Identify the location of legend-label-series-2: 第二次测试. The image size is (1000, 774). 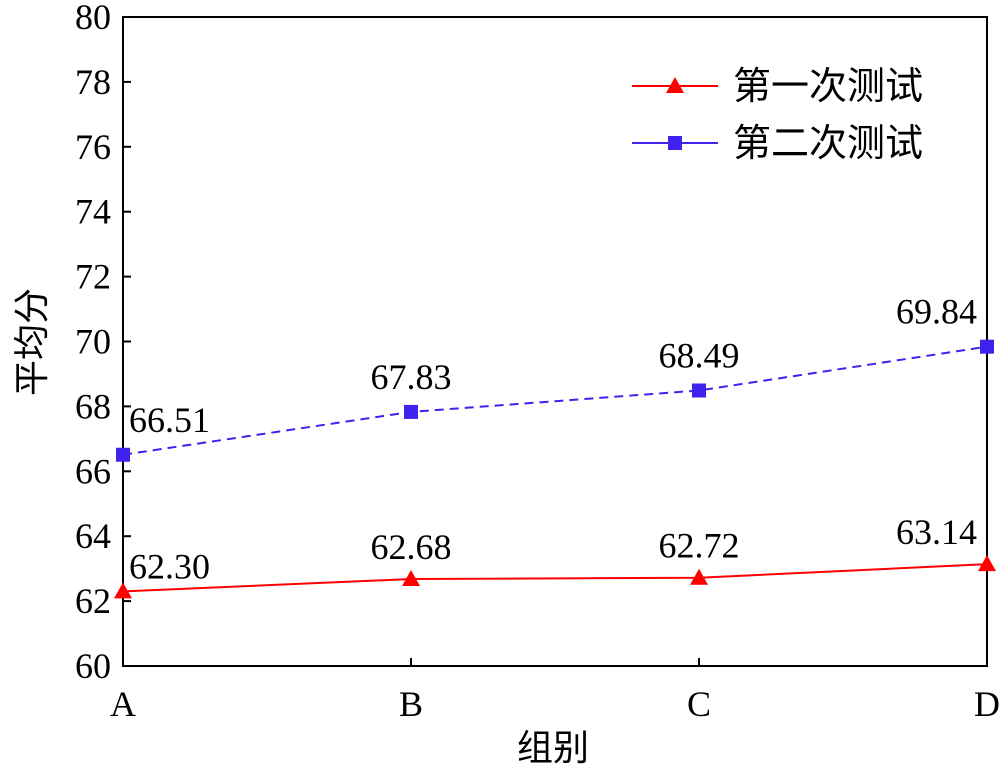
(828, 143).